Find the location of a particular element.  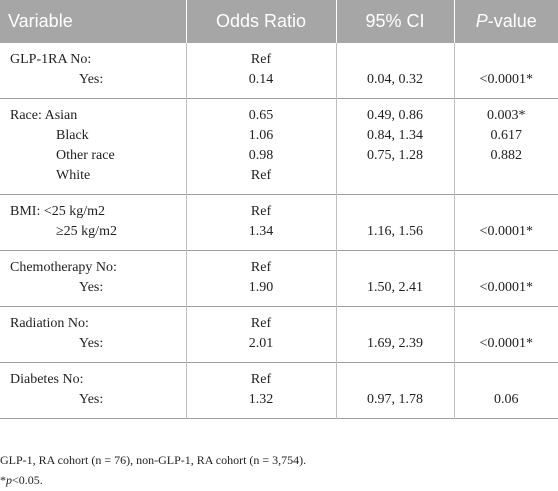

footnote-p-letter: p is located at coordinates (9, 480).